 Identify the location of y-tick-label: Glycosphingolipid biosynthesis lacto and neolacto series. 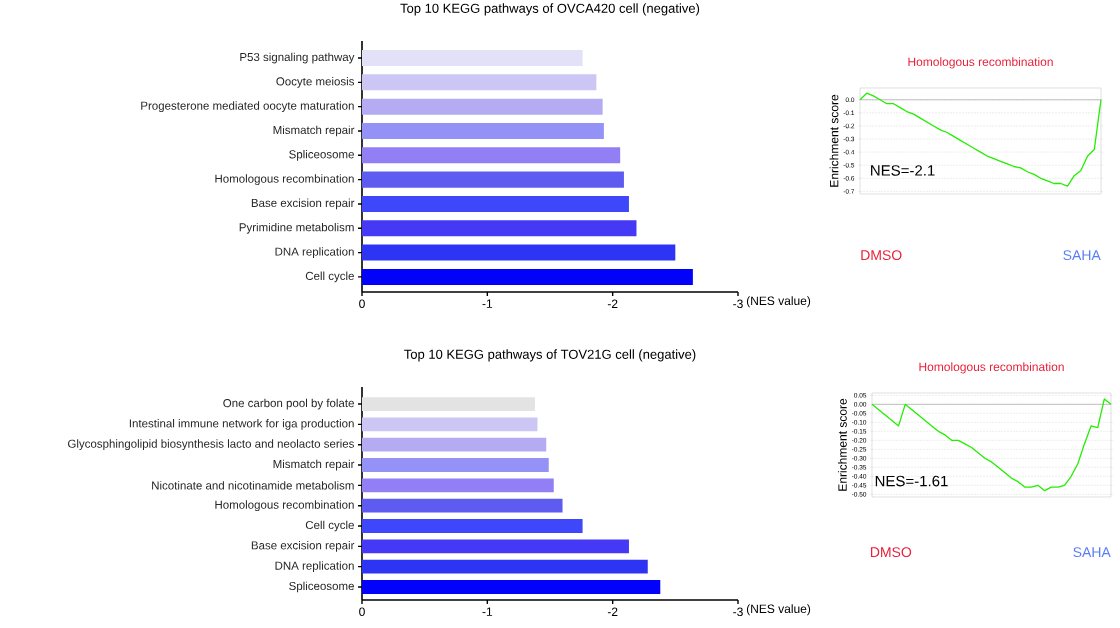
(211, 445).